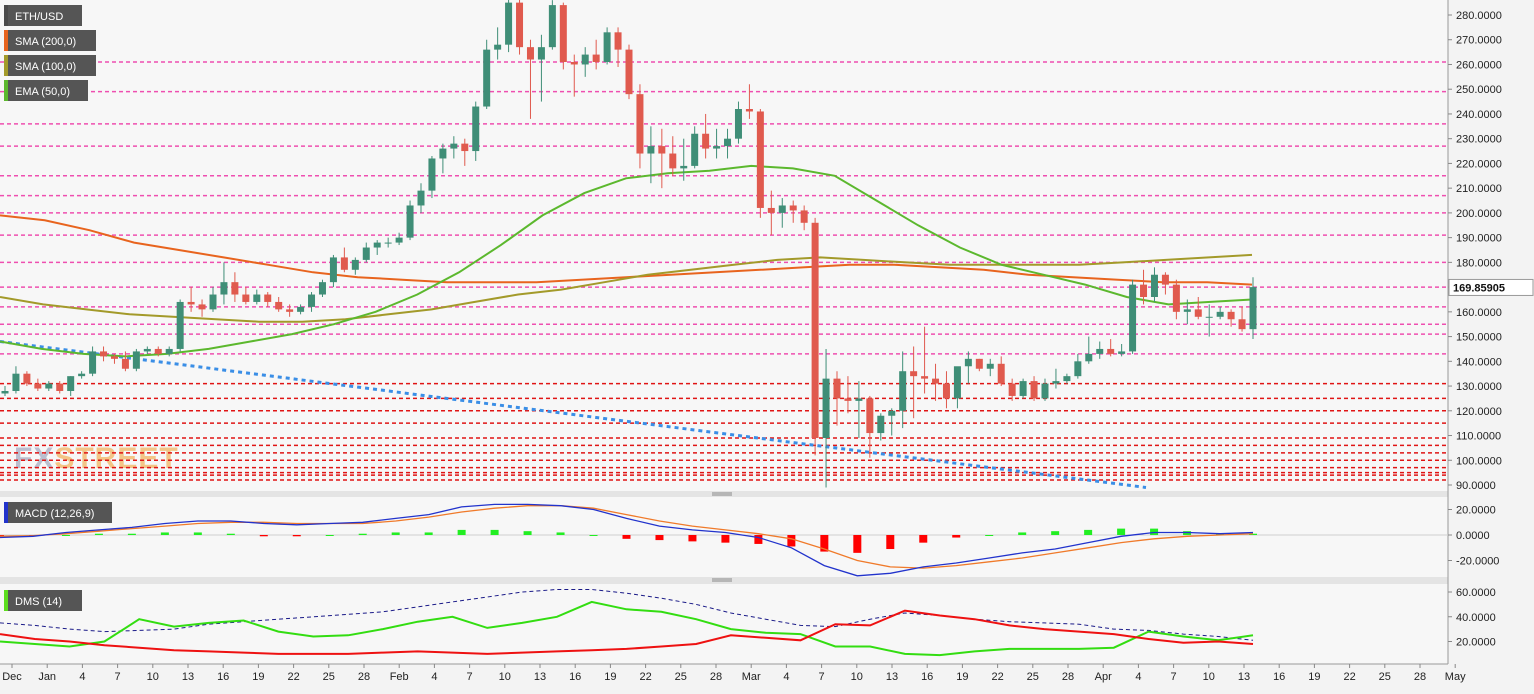 The width and height of the screenshot is (1534, 694). Describe the element at coordinates (50, 40) in the screenshot. I see `legend-item: SMA (200,0)` at that location.